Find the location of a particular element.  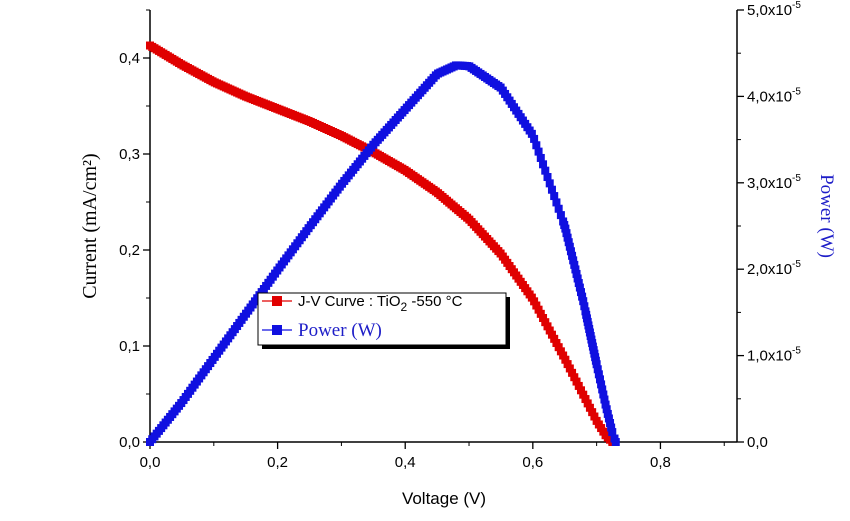

y-right-tick-label: 4,0x10⁻⁵ is located at coordinates (774, 95).